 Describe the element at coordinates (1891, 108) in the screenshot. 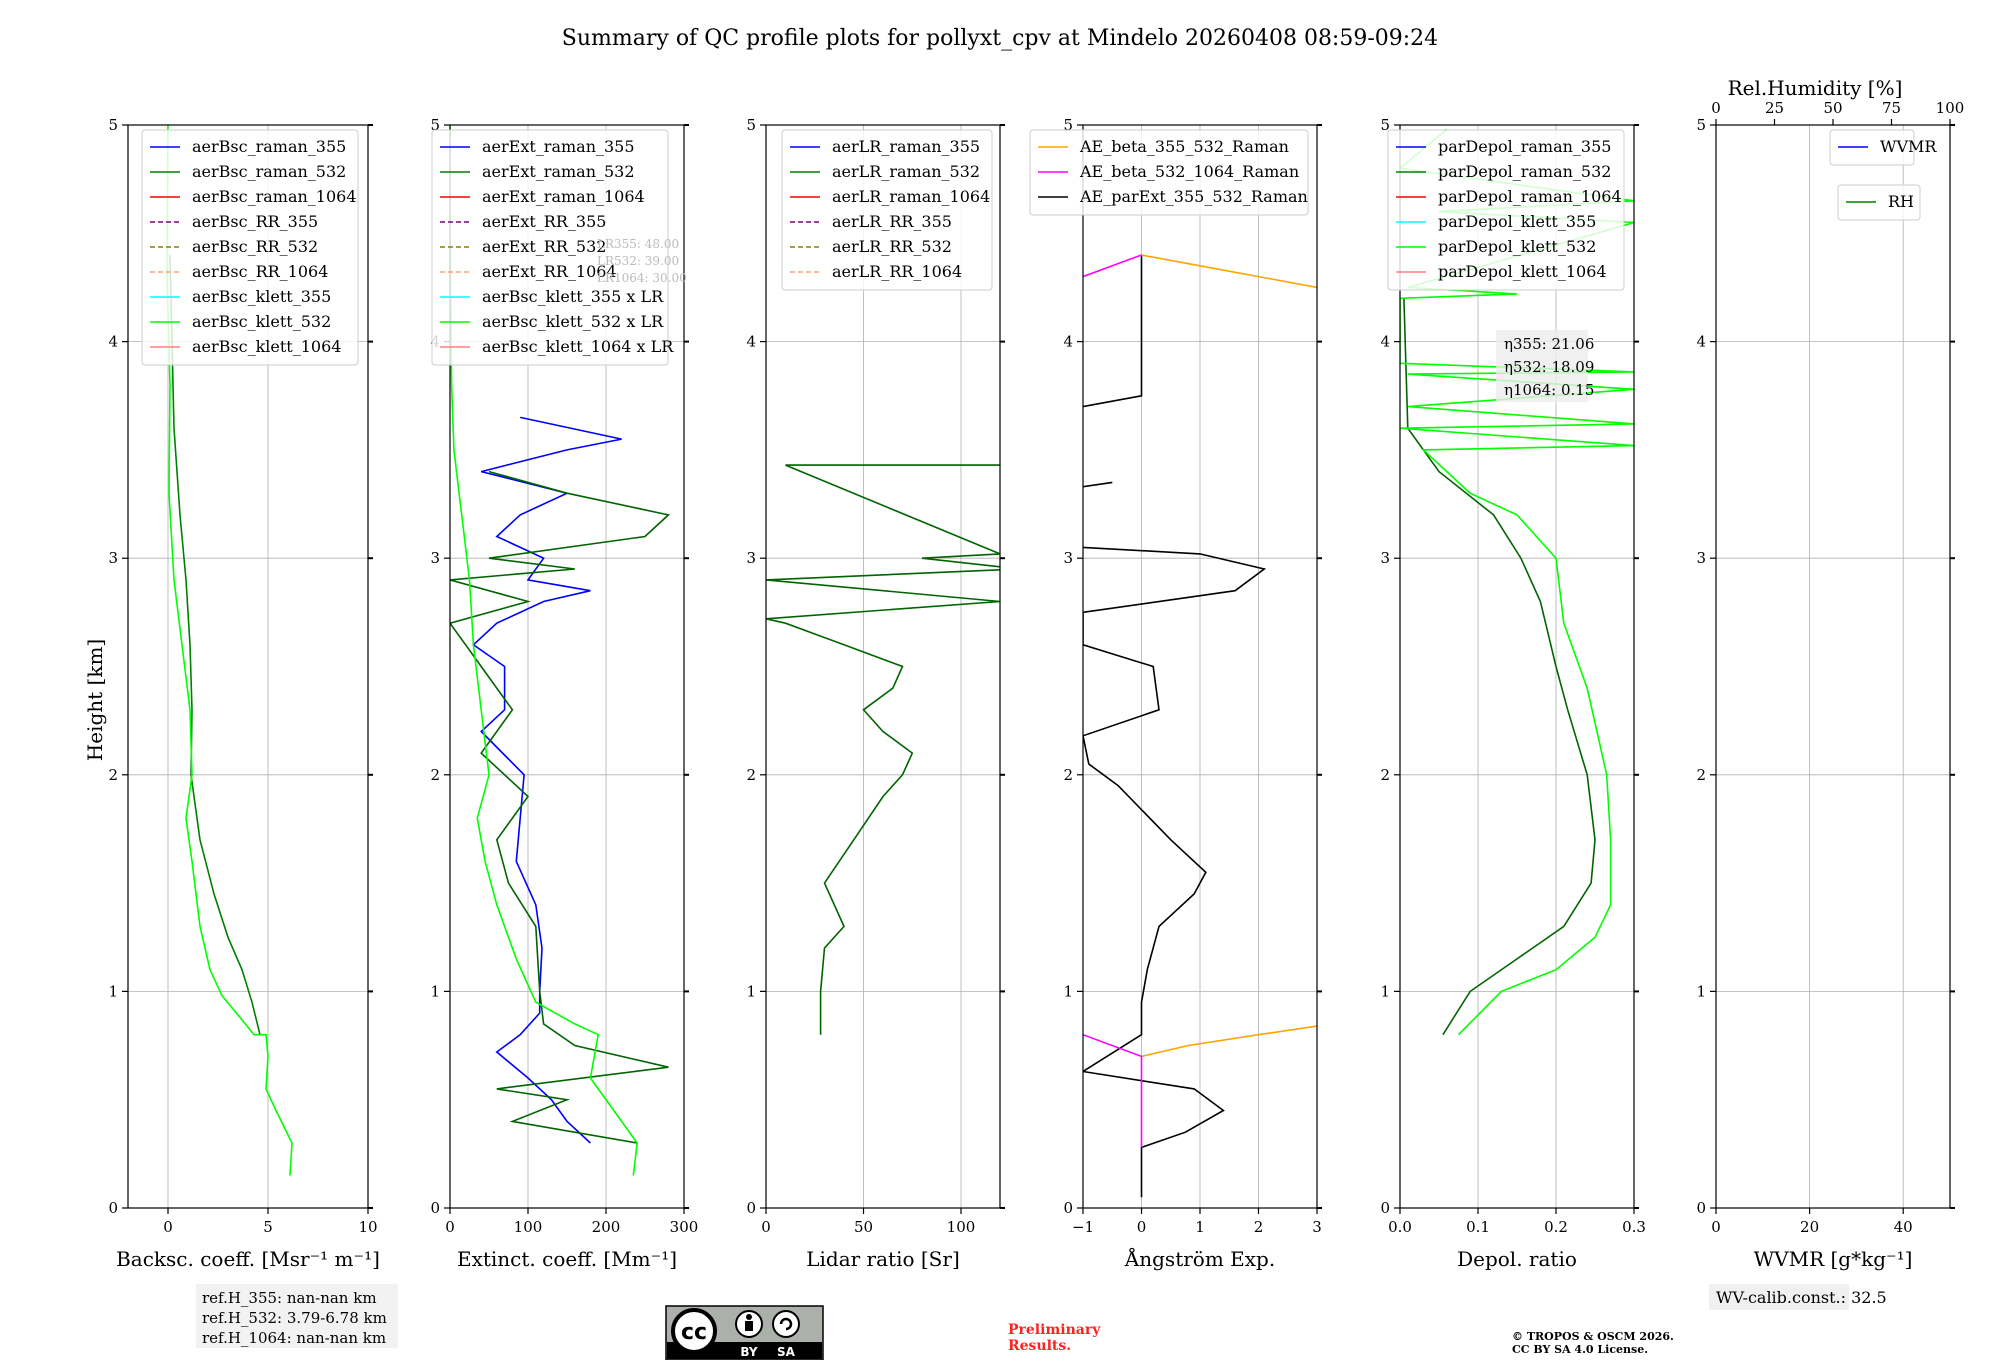

I see `top-x-tick-label: 75` at that location.